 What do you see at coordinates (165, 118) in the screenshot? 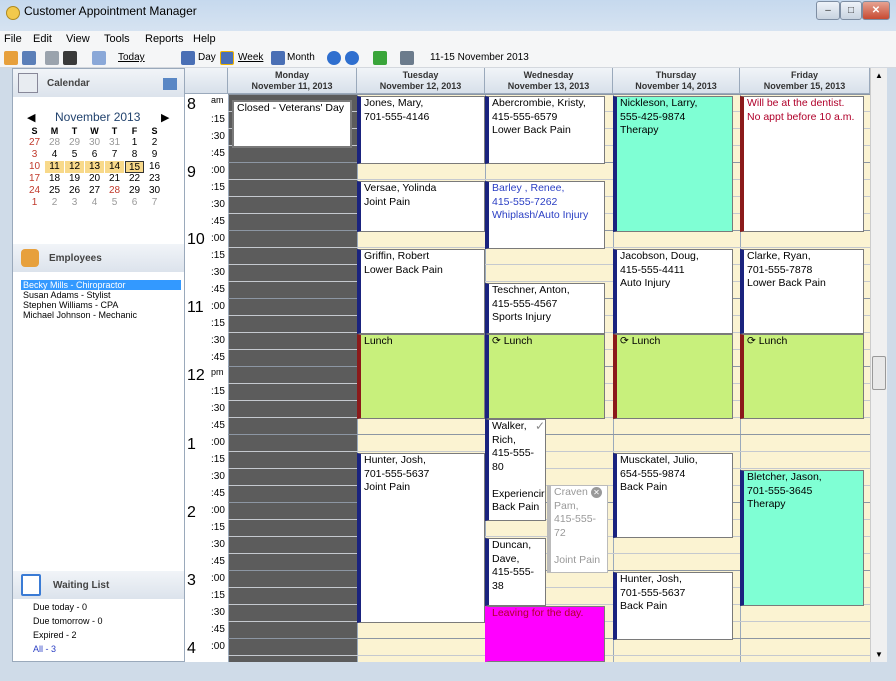
I see `next-month-arrow: ▶` at bounding box center [165, 118].